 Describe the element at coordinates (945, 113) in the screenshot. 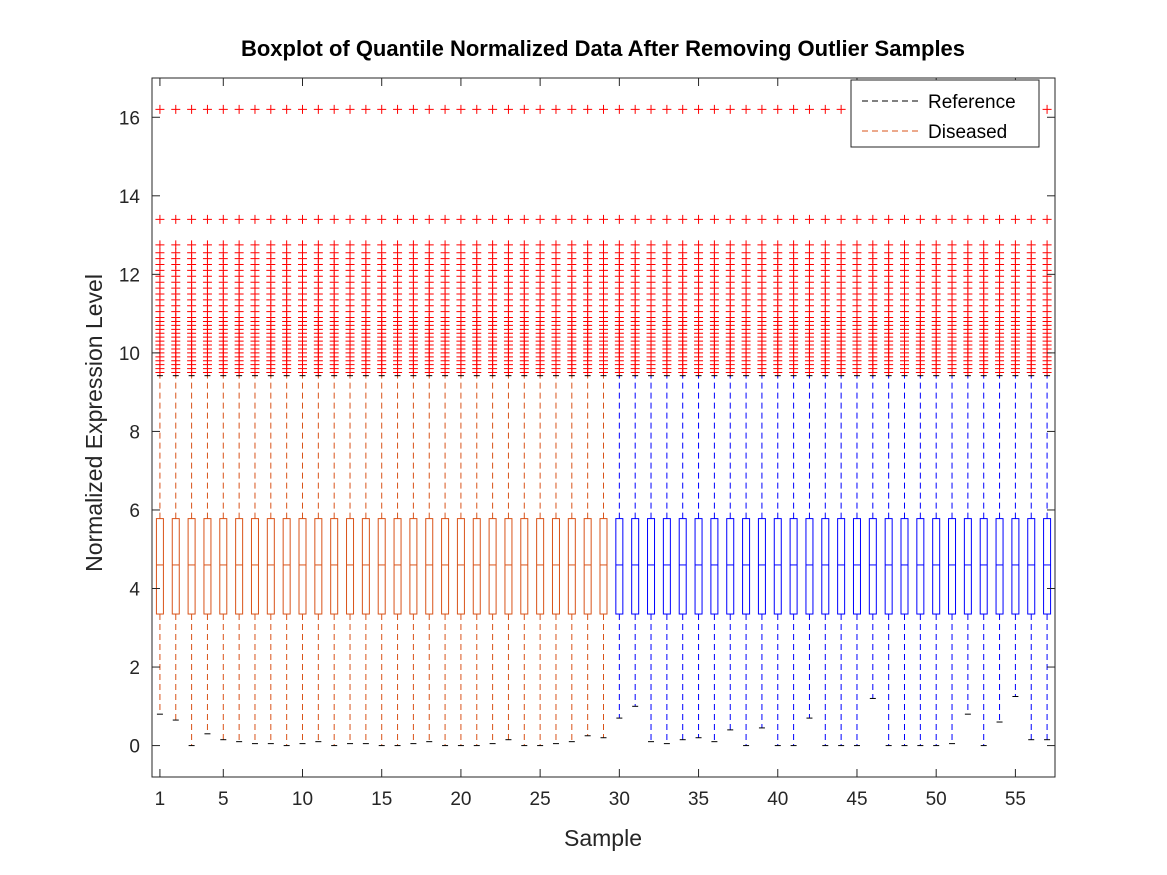

I see `legend: Reference Diseased` at that location.